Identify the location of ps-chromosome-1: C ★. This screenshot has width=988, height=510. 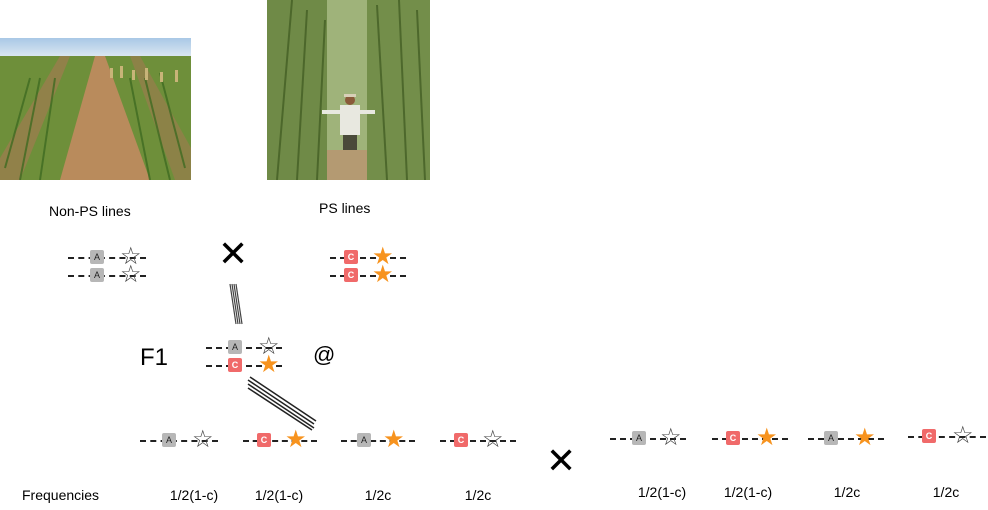
(370, 256).